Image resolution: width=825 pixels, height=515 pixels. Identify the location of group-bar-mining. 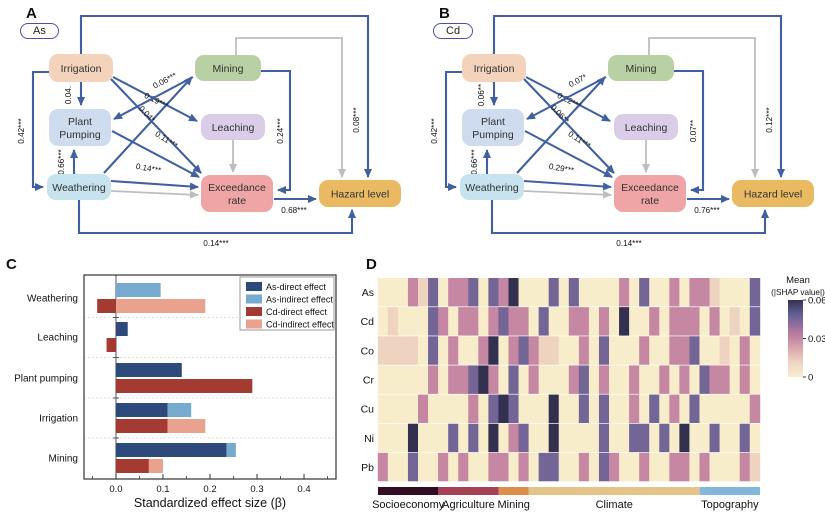
(513, 491).